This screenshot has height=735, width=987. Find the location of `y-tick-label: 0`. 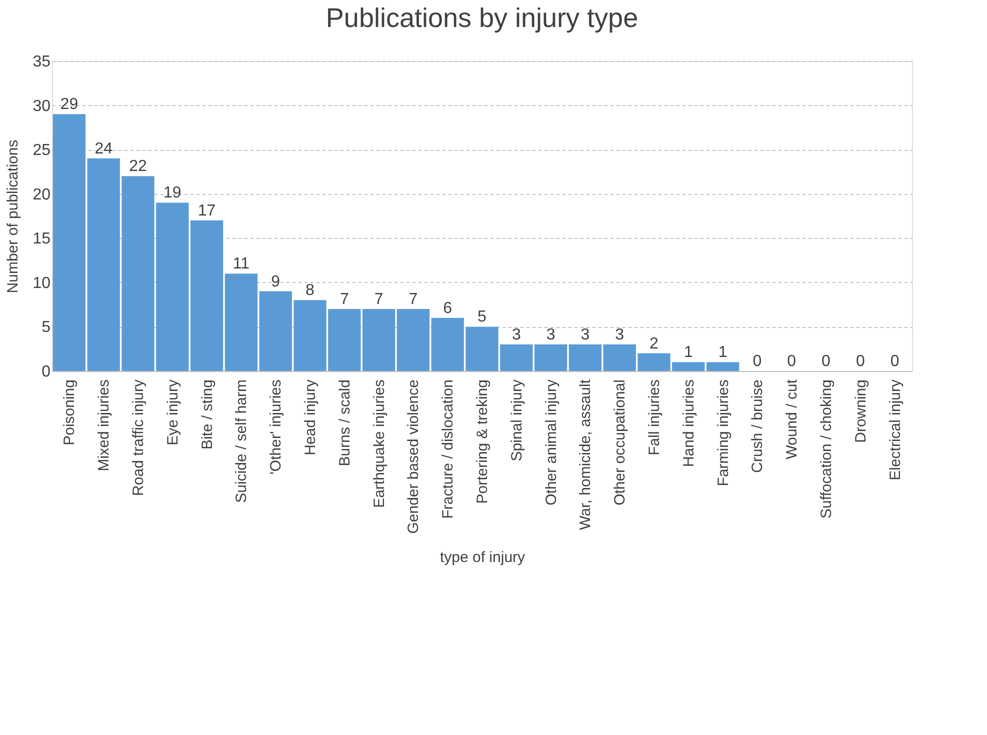

y-tick-label: 0 is located at coordinates (46, 372).